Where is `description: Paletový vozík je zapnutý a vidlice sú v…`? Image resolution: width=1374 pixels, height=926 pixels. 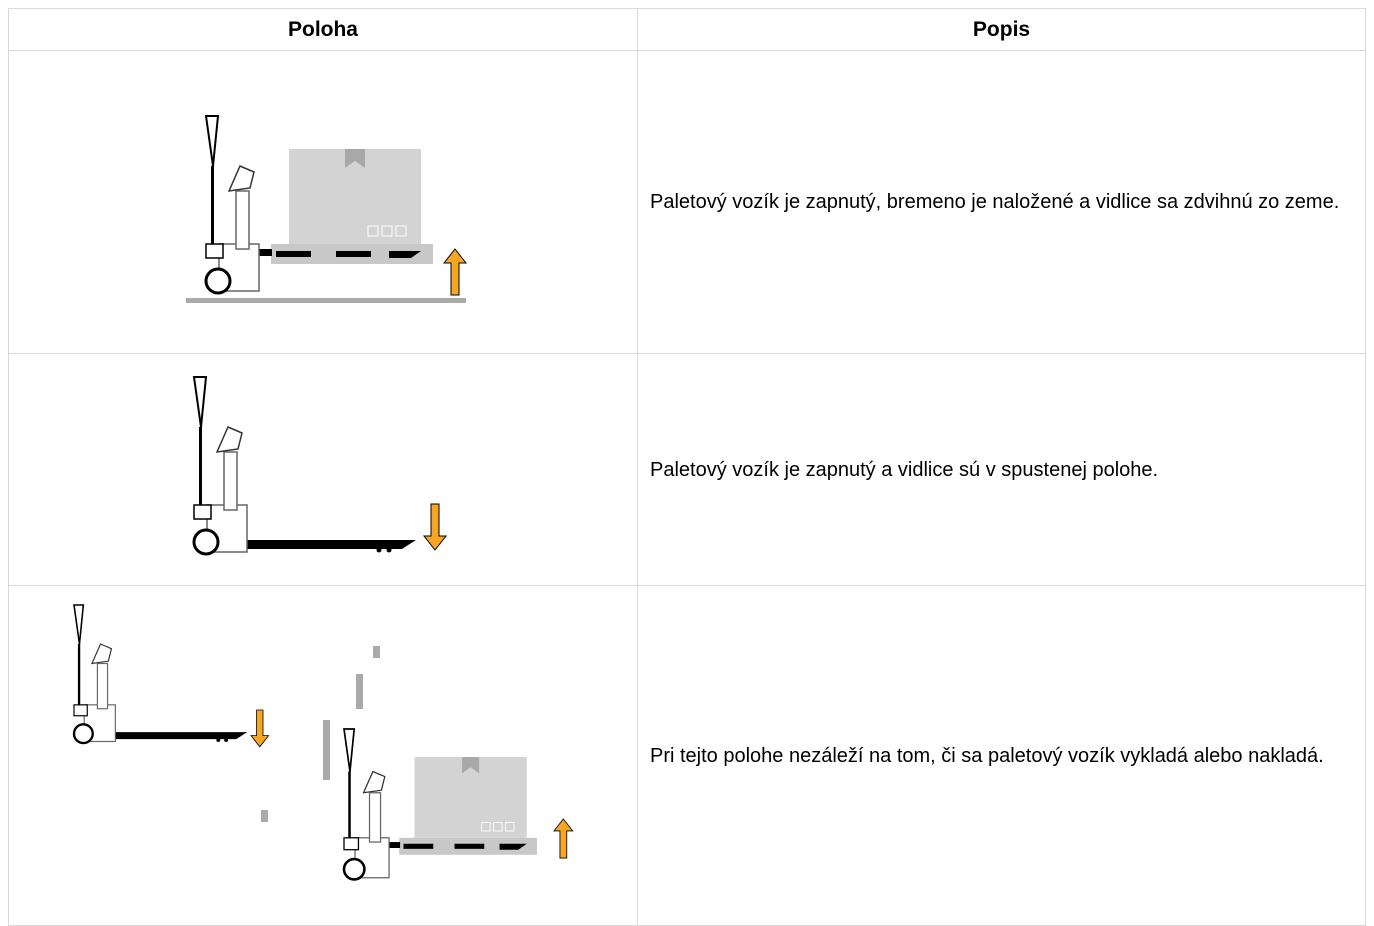
description: Paletový vozík je zapnutý a vidlice sú v… is located at coordinates (1001, 469).